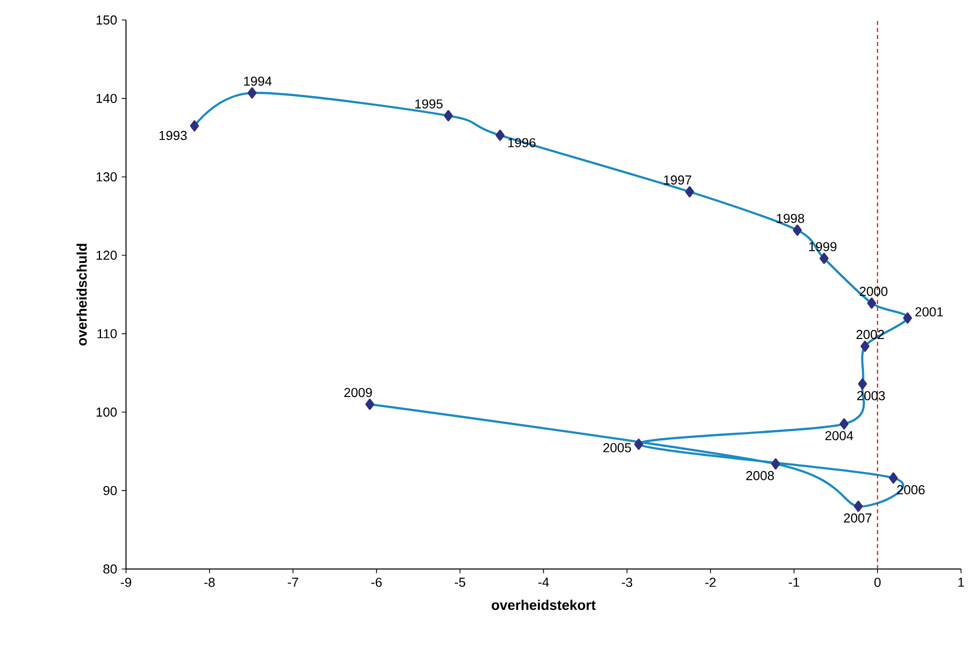 The image size is (979, 655). I want to click on y-tick-label: 140, so click(106, 98).